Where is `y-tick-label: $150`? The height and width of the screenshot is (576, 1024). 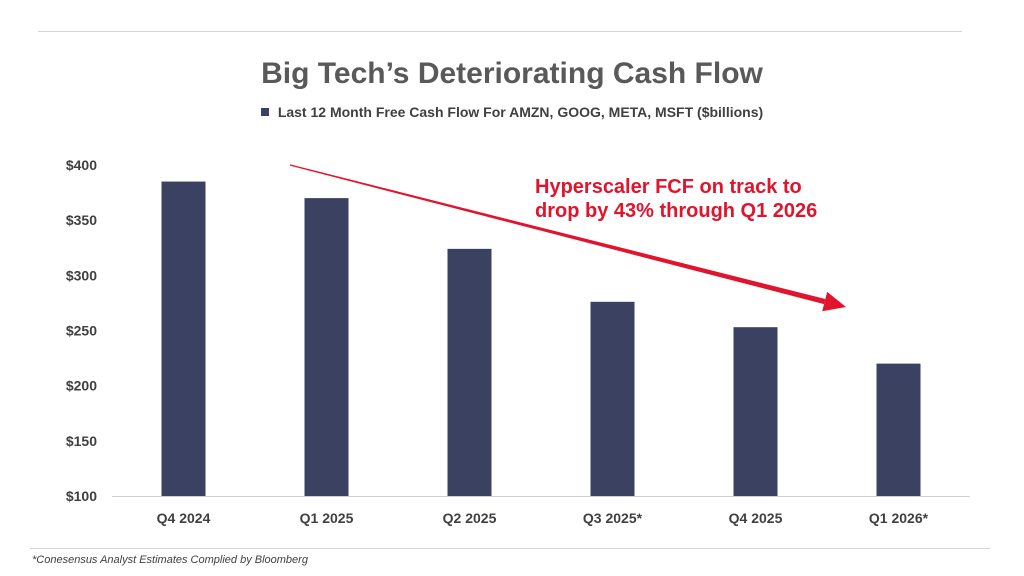
y-tick-label: $150 is located at coordinates (81, 441).